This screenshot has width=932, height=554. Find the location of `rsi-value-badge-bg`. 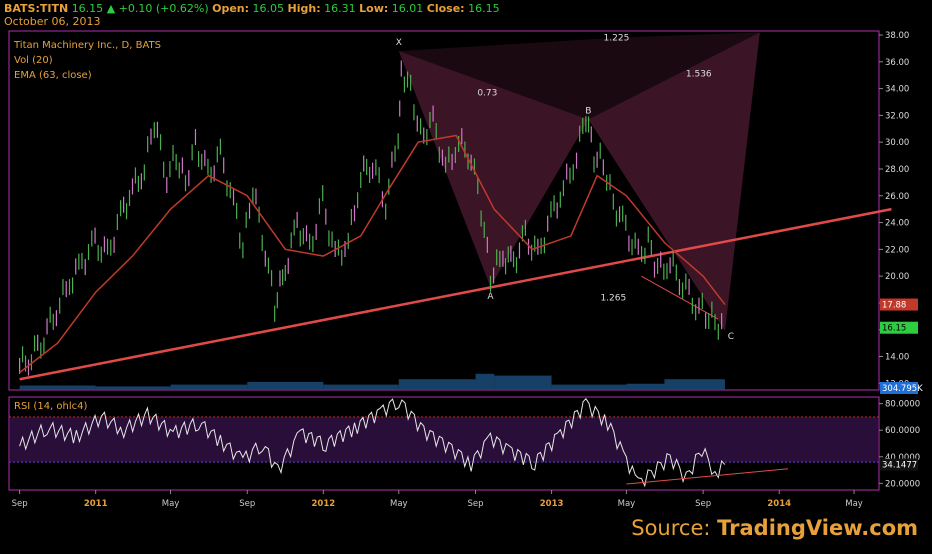

rsi-value-badge-bg is located at coordinates (899, 464).